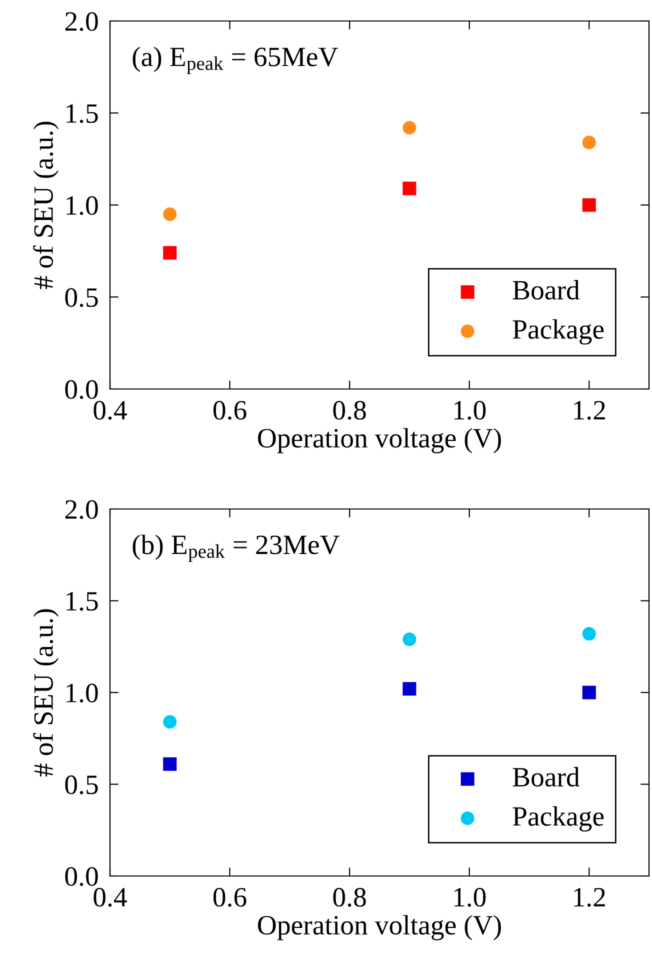 The image size is (652, 965). What do you see at coordinates (235, 60) in the screenshot?
I see `text: (a) E$_{peak}$ = 65MeV` at bounding box center [235, 60].